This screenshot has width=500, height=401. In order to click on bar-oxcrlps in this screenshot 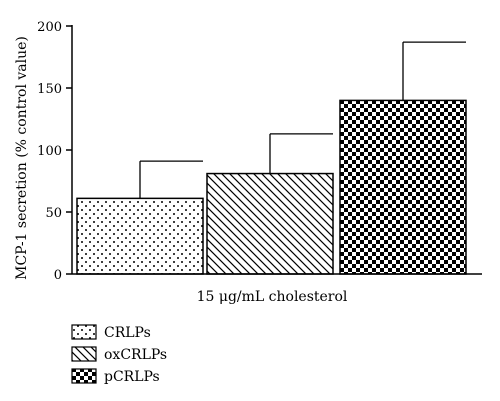, I will do `click(270, 223)`.